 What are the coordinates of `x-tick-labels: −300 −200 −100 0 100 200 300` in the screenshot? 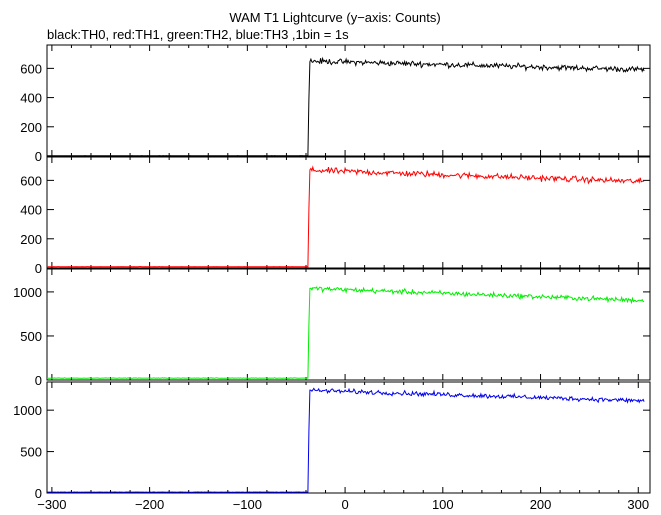 It's located at (343, 504).